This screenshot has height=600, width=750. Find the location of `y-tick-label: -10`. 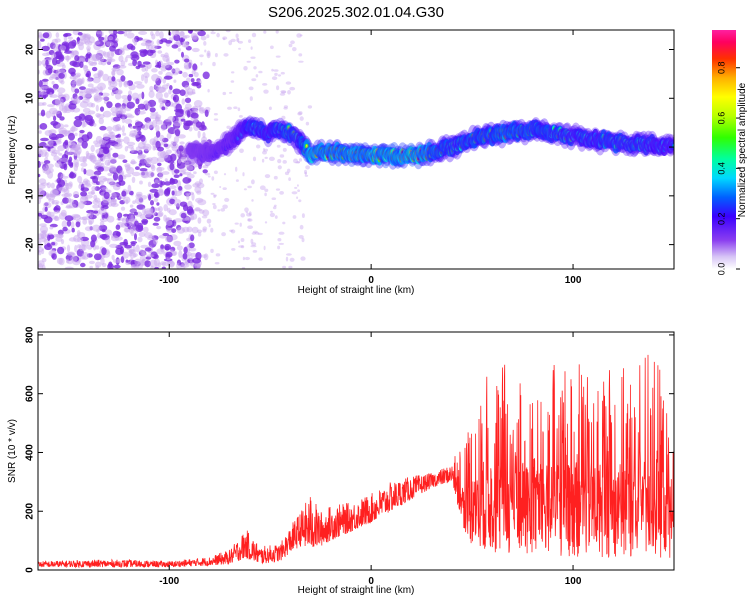

y-tick-label: -10 is located at coordinates (30, 195).